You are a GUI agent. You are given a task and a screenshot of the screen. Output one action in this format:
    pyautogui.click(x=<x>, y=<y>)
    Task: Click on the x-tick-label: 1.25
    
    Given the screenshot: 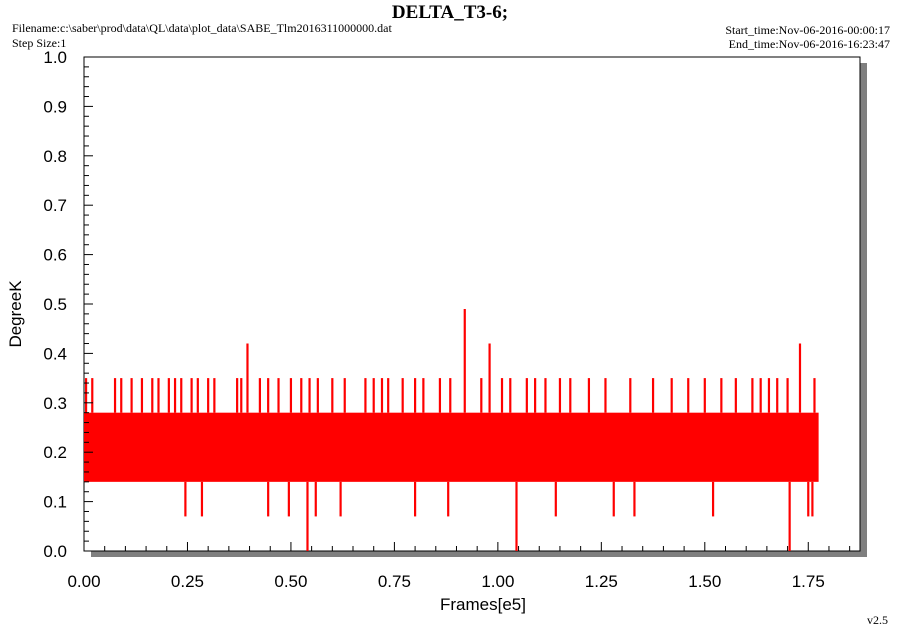 What is the action you would take?
    pyautogui.click(x=601, y=581)
    